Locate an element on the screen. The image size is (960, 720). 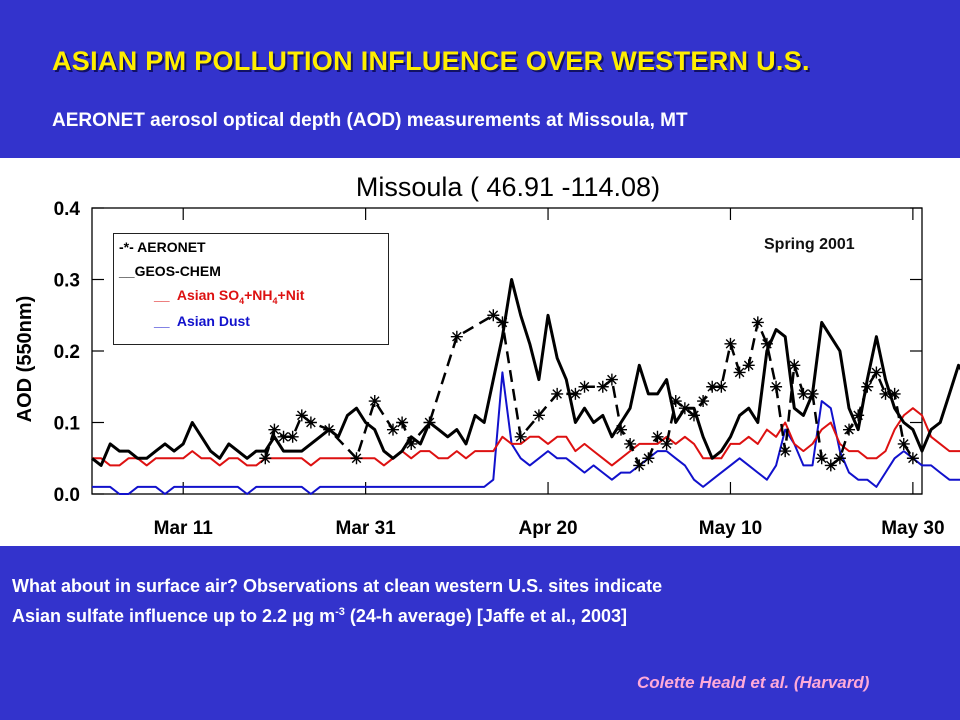
legend-marker-asian-so4: __ is located at coordinates (162, 295).